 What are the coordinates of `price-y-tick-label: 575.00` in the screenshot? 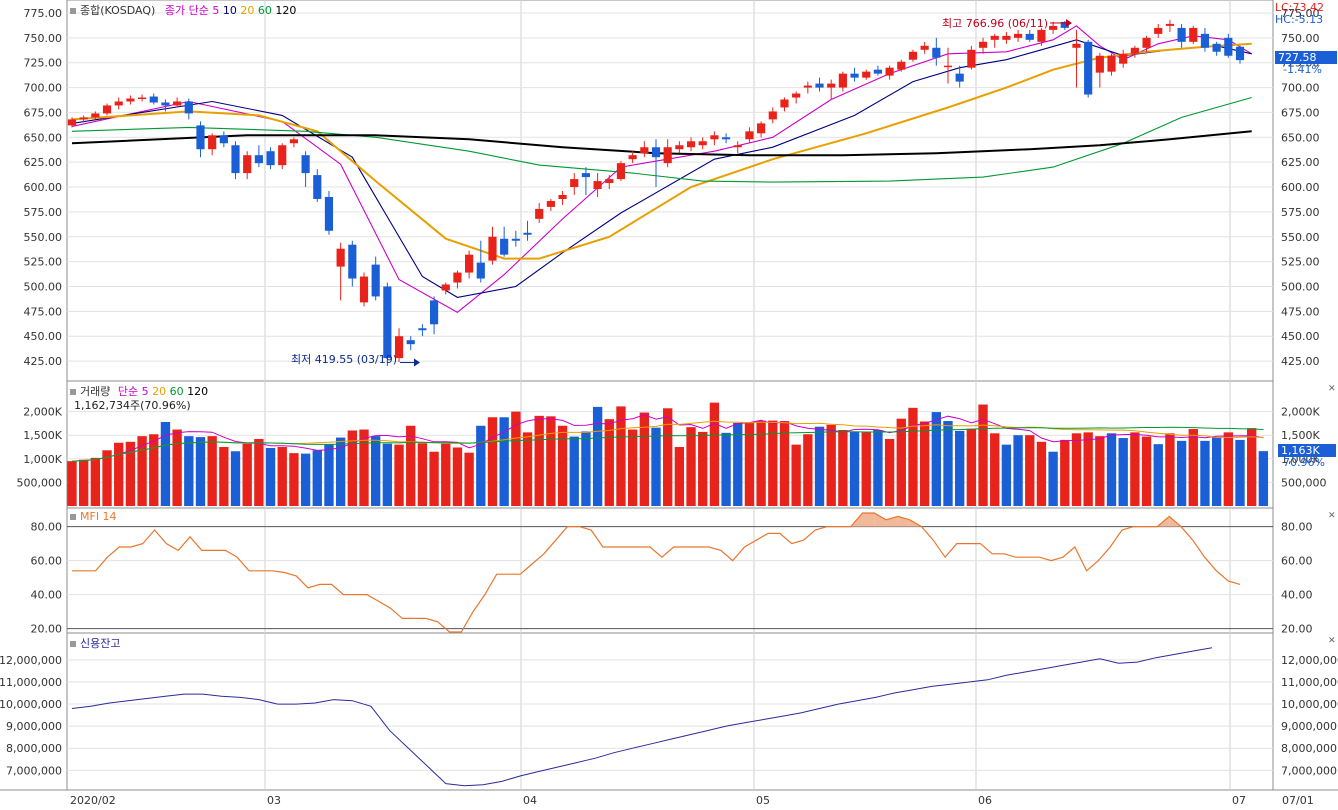 It's located at (43, 212).